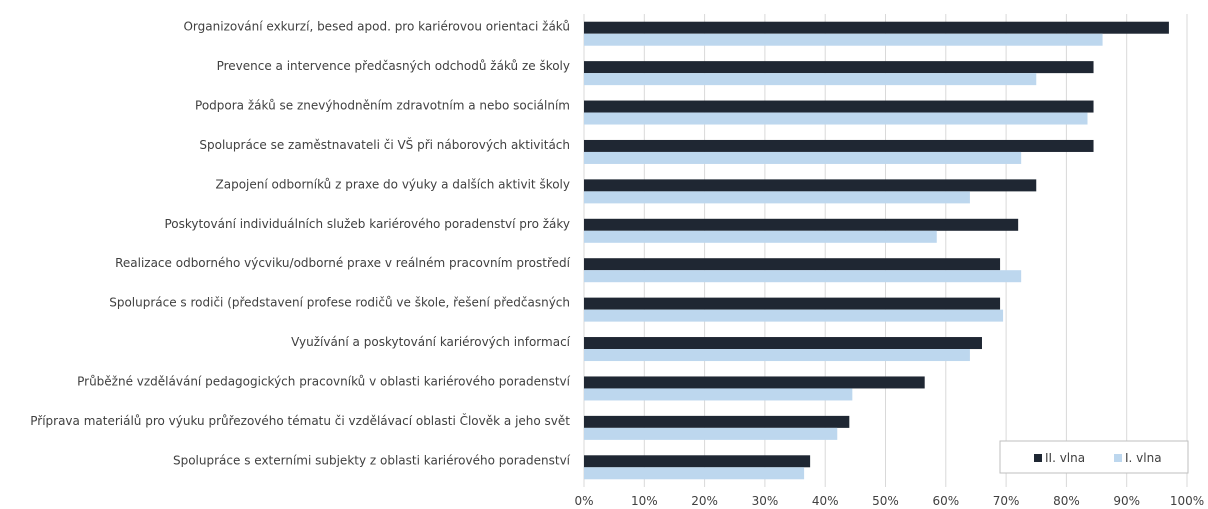 This screenshot has width=1208, height=509. I want to click on legend-swatch-i-vlna, so click(1118, 458).